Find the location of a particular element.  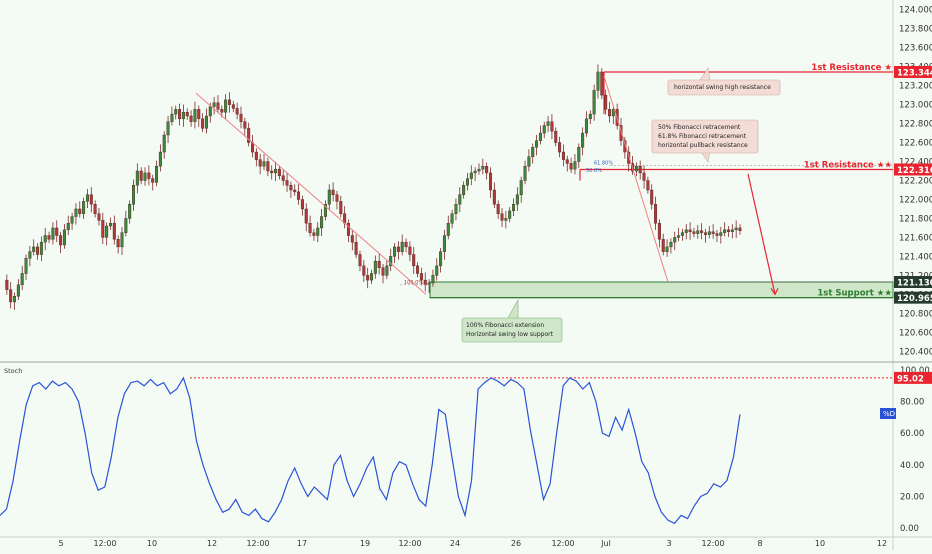

price-tick-label: 120.800 is located at coordinates (915, 314).